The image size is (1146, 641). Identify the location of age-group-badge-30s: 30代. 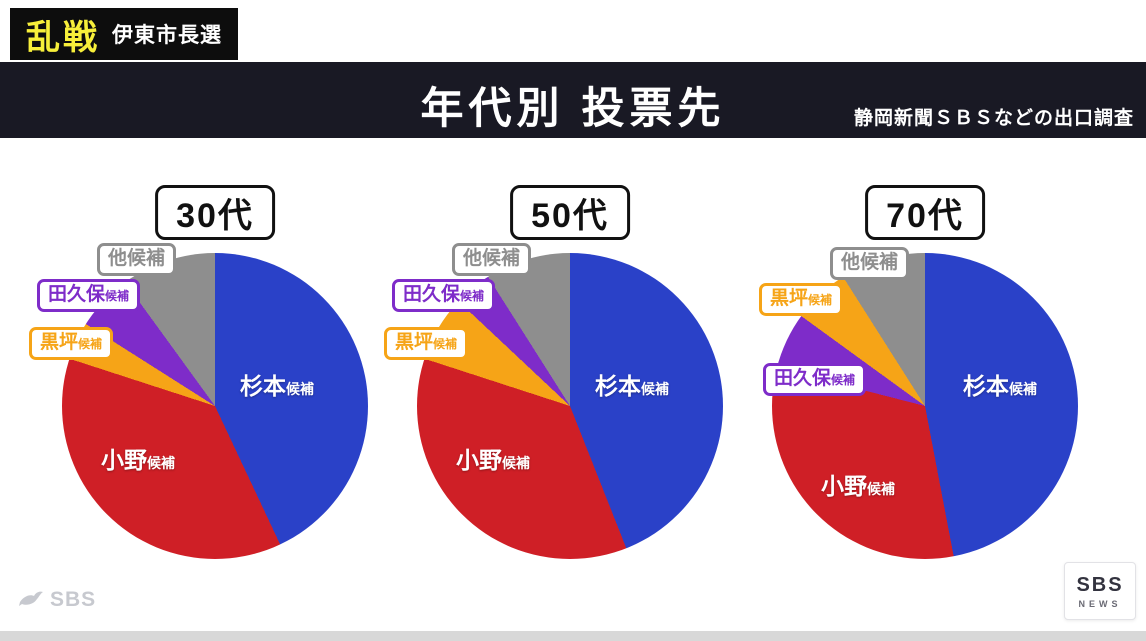
(215, 212).